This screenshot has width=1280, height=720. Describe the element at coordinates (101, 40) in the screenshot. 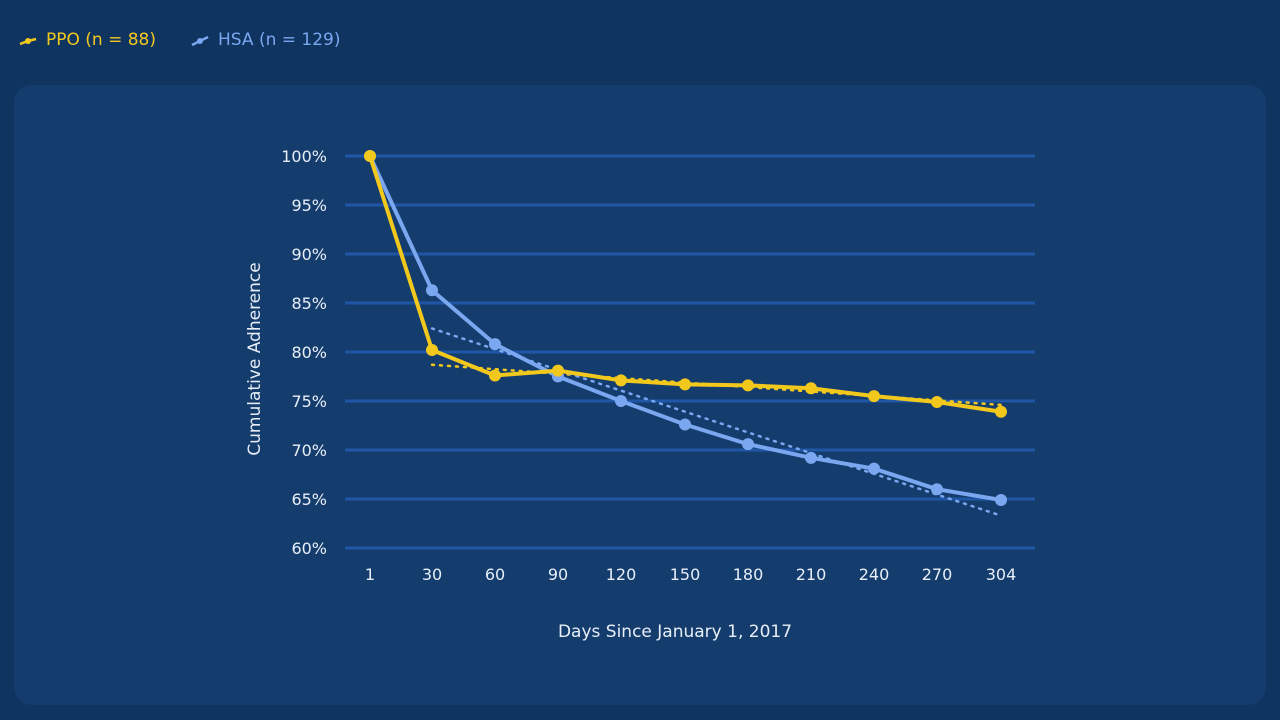

I see `legend-label-ppo: PPO (n = 88)` at that location.